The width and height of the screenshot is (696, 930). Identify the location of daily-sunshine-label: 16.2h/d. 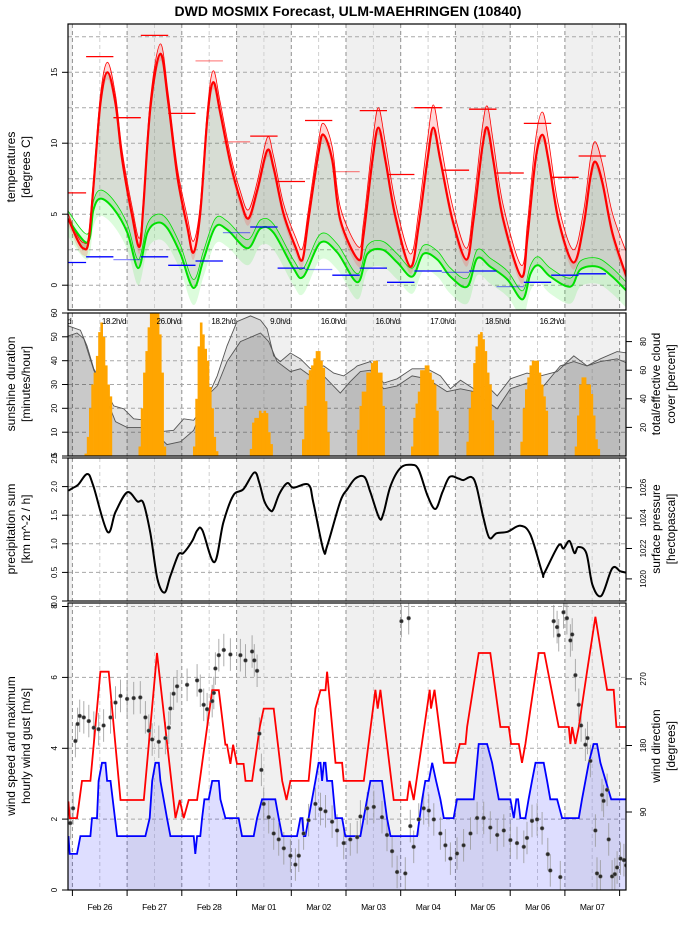
(552, 321).